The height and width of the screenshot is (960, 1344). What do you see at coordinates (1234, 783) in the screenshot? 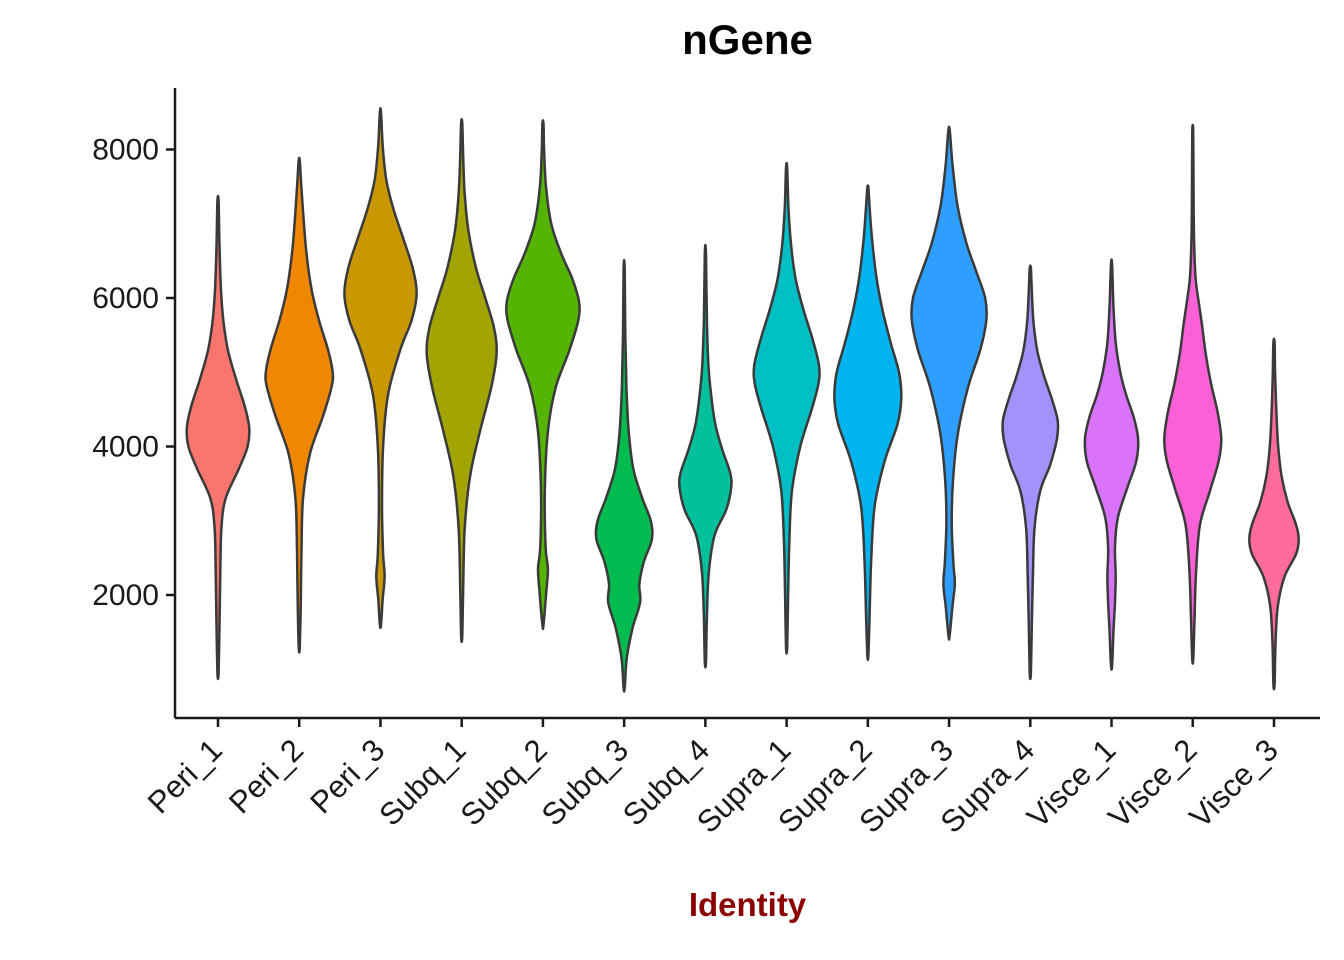
I see `x-tick-label-Visce_3: Visce_3` at bounding box center [1234, 783].